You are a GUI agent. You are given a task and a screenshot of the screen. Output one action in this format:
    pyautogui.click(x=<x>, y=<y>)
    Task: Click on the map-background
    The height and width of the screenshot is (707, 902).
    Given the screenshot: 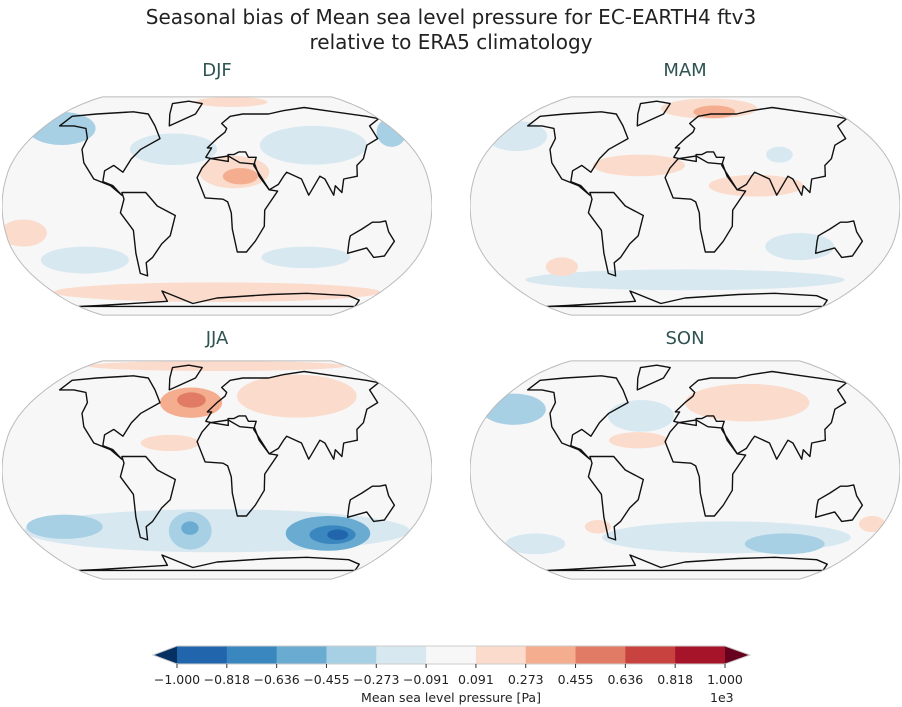 What is the action you would take?
    pyautogui.click(x=685, y=206)
    